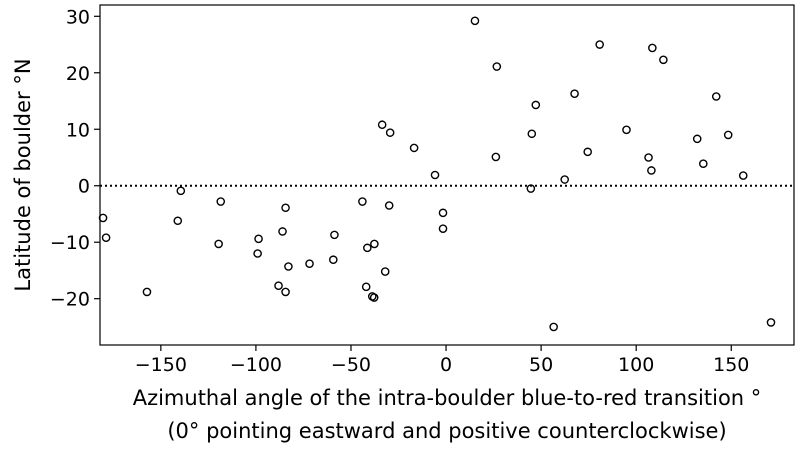  I want to click on y-tick-label: 20, so click(78, 74).